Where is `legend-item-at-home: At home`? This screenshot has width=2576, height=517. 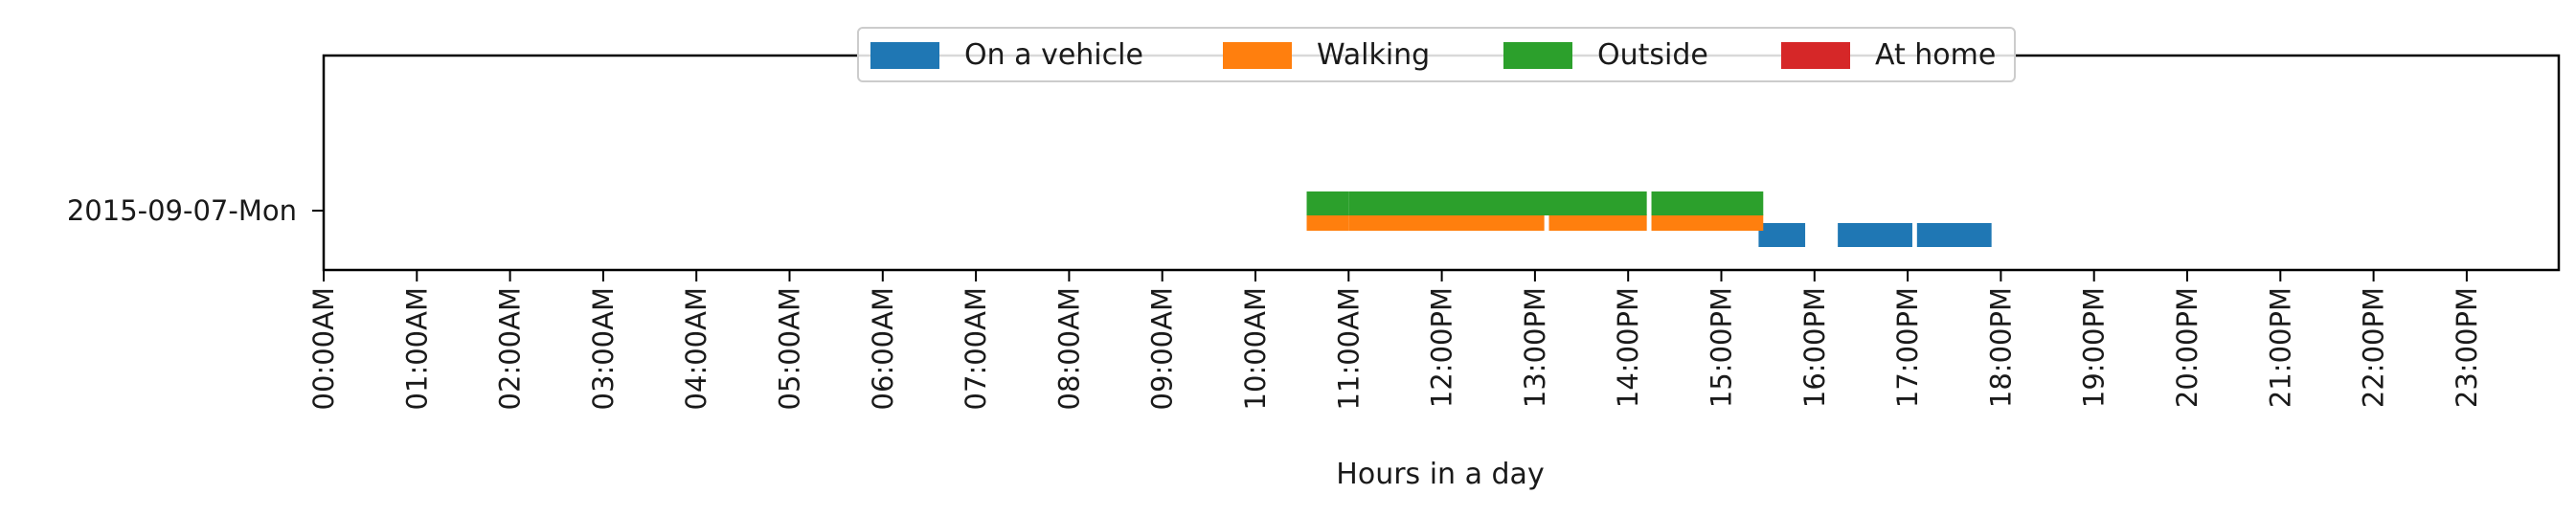
legend-item-at-home: At home is located at coordinates (1888, 55).